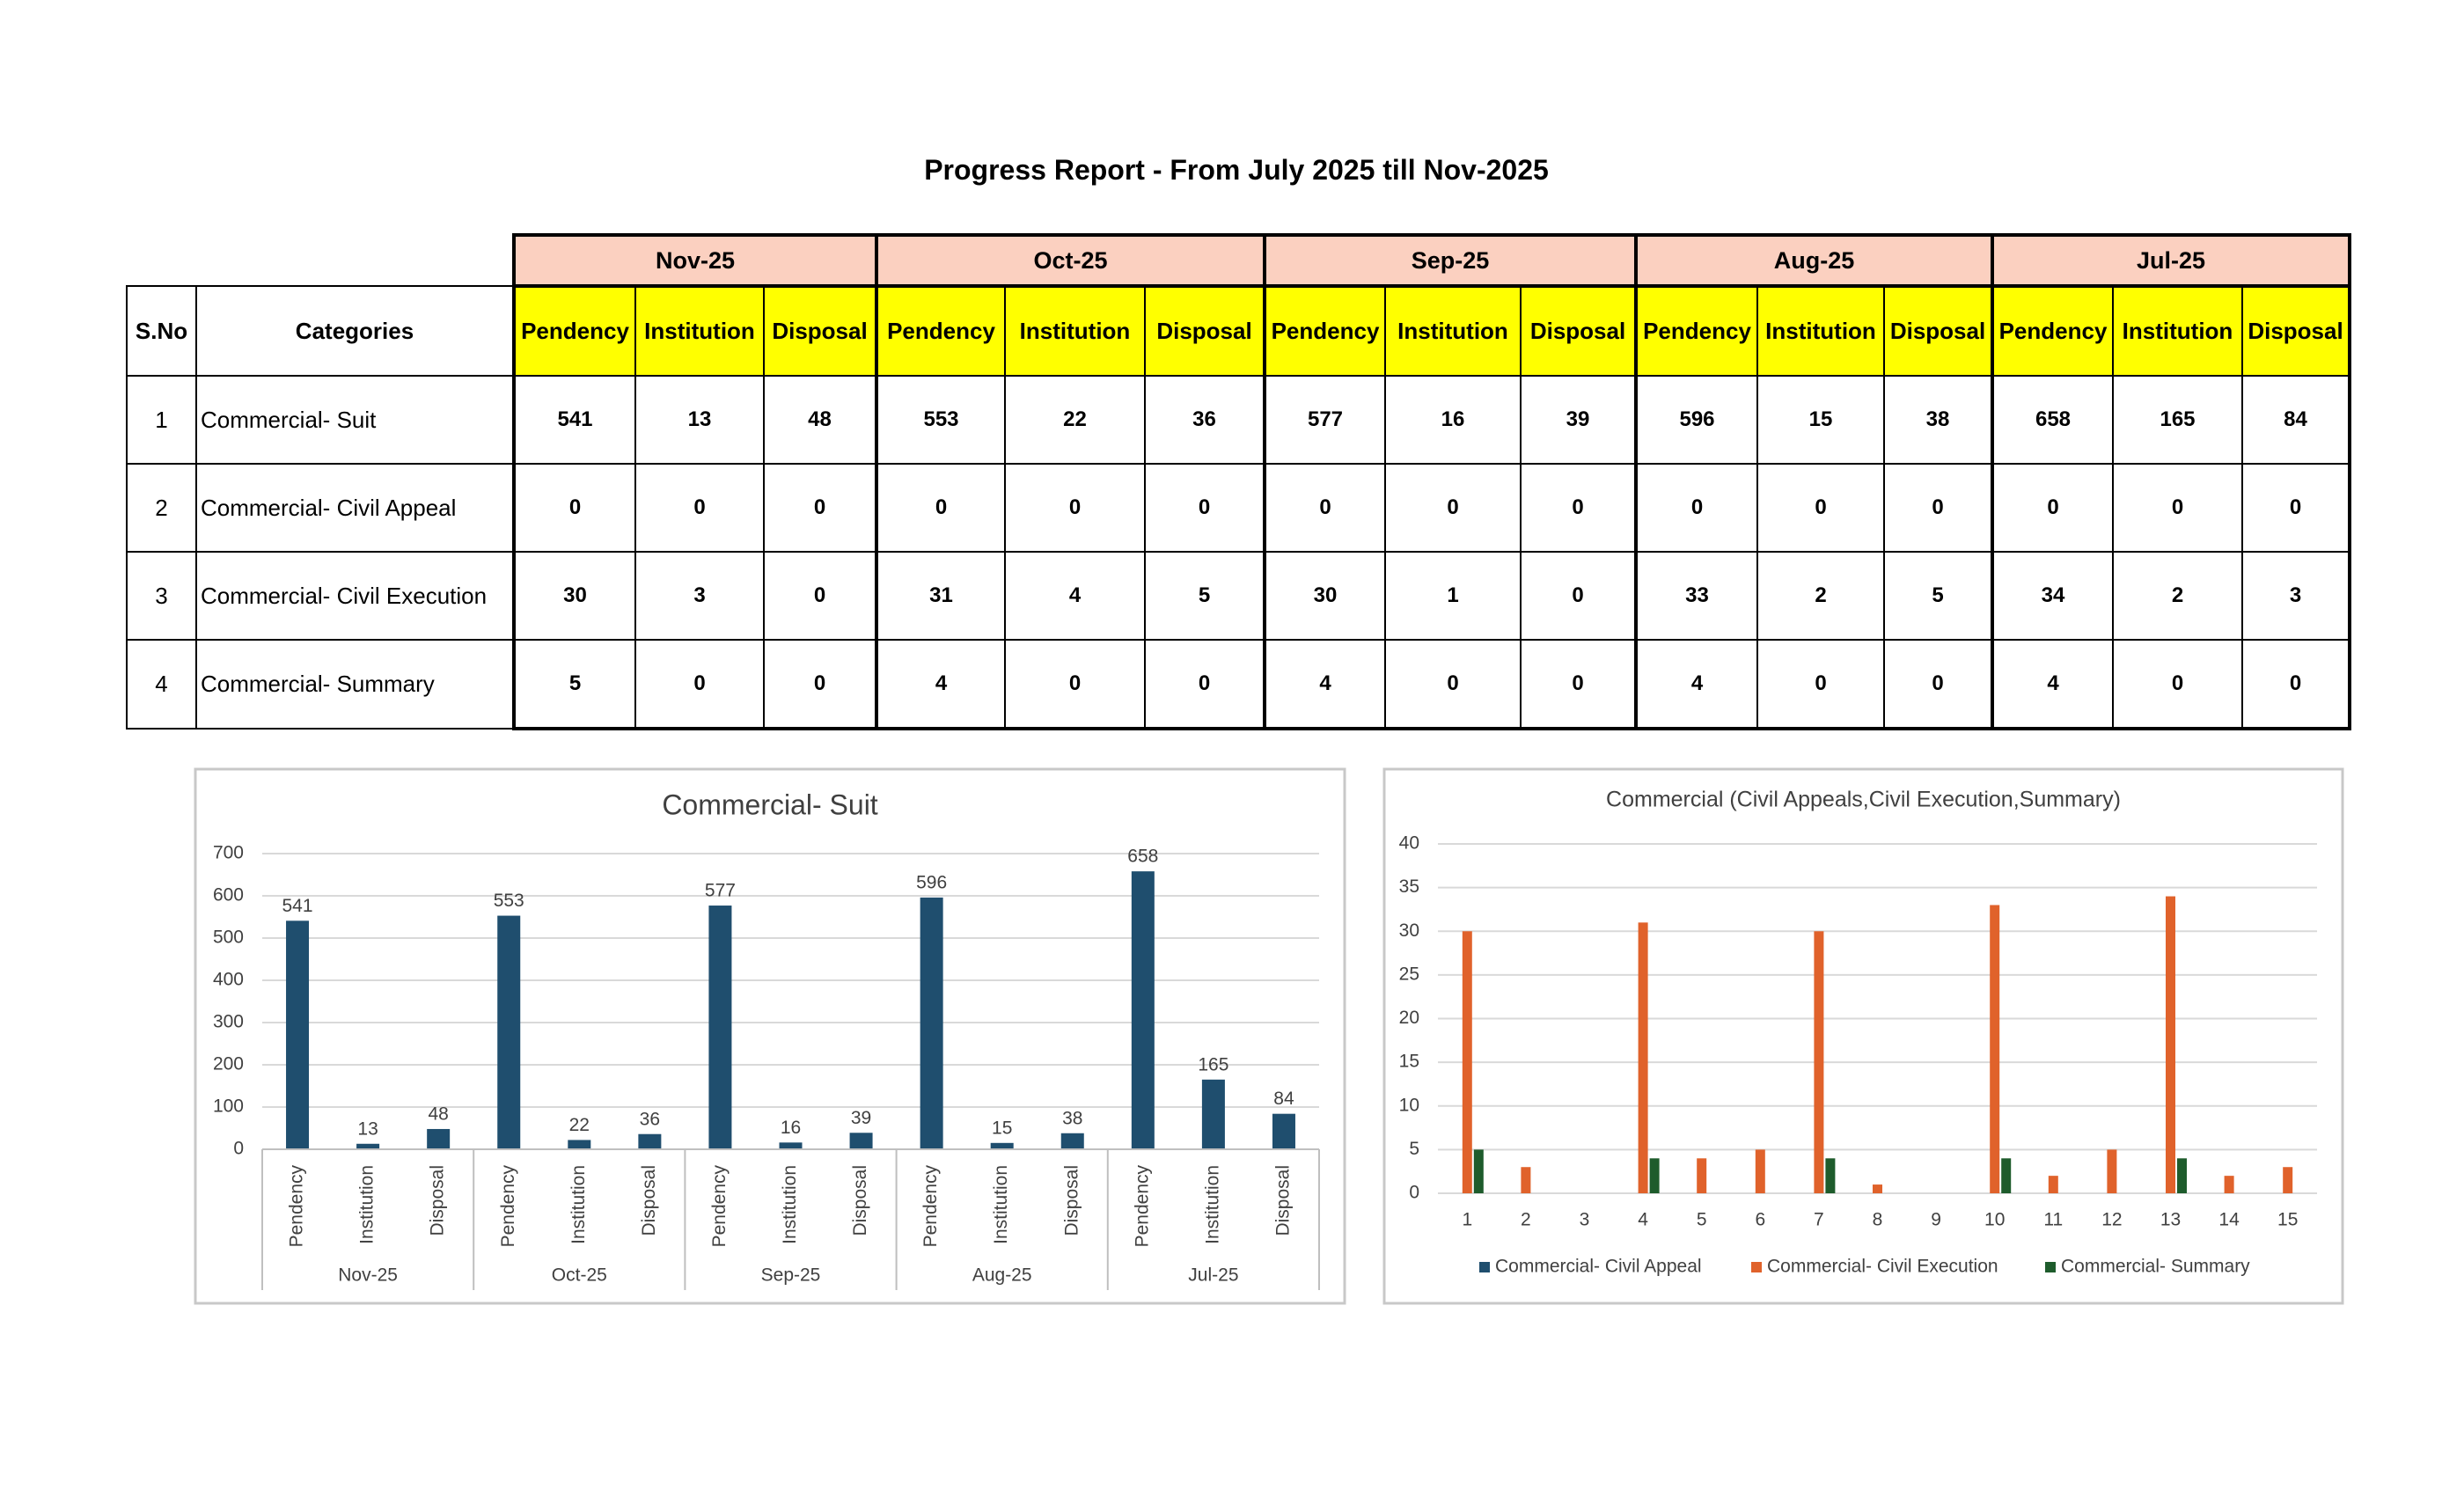 This screenshot has height=1496, width=2464. What do you see at coordinates (2053, 1220) in the screenshot?
I see `x-tick-label: 11` at bounding box center [2053, 1220].